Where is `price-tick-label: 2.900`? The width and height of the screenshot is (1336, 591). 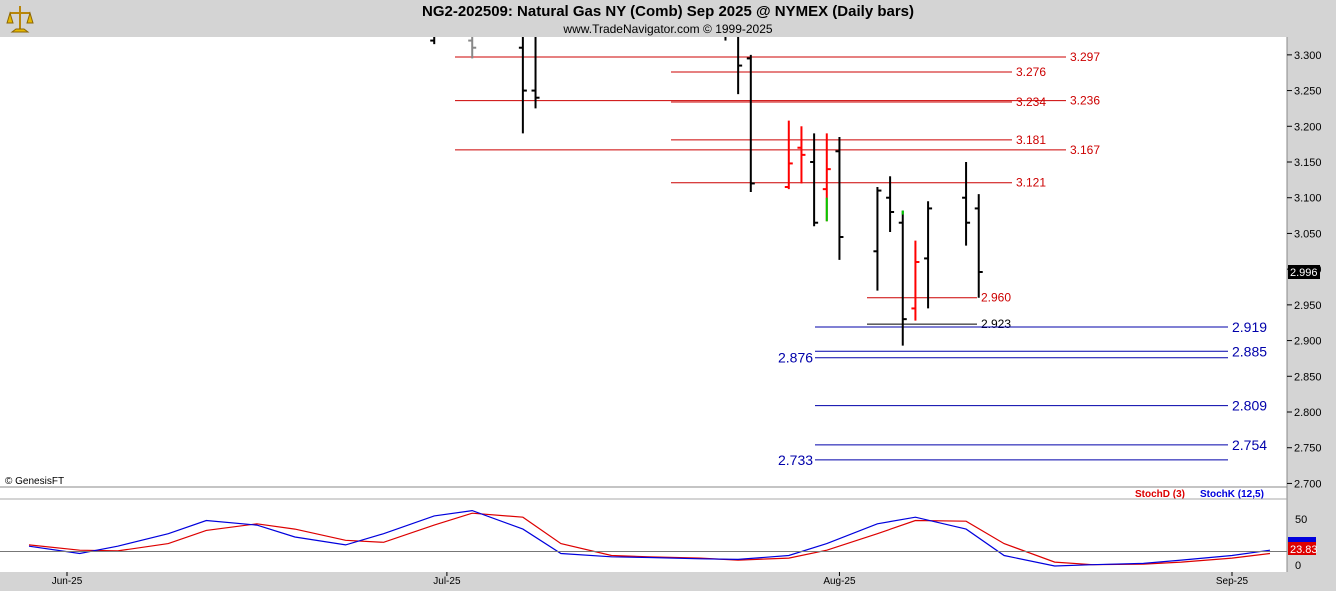
price-tick-label: 2.900 is located at coordinates (1308, 342).